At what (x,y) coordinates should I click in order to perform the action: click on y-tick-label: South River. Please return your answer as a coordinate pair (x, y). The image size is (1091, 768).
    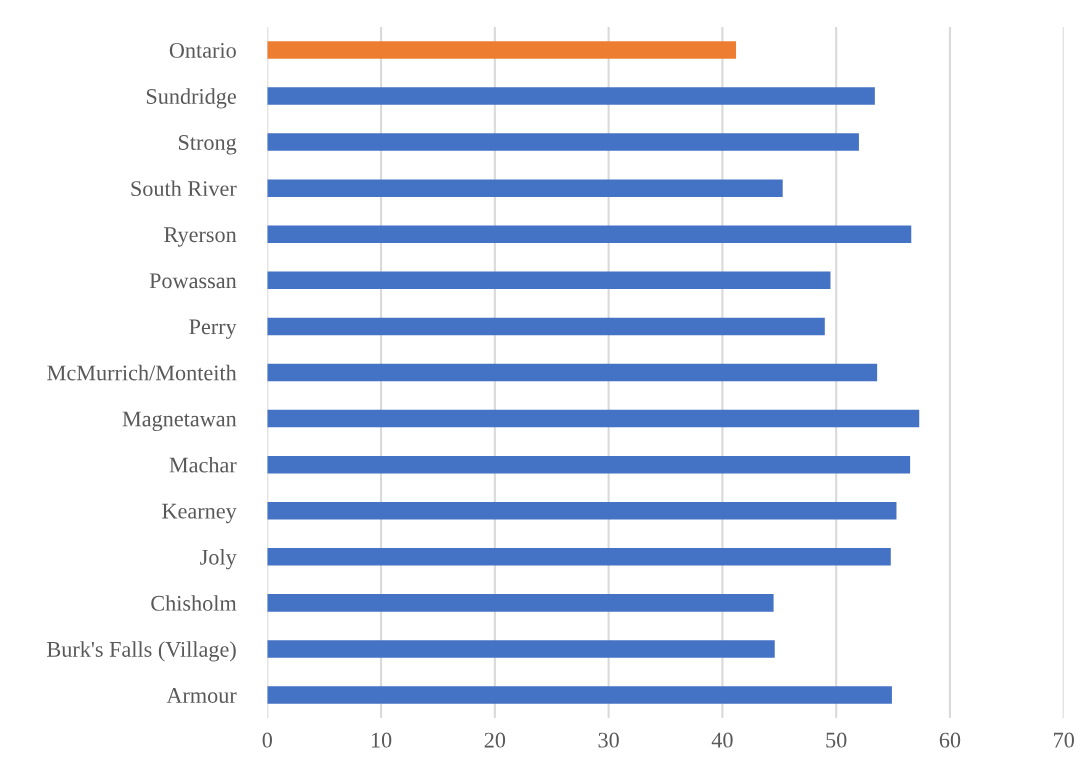
    Looking at the image, I should click on (184, 188).